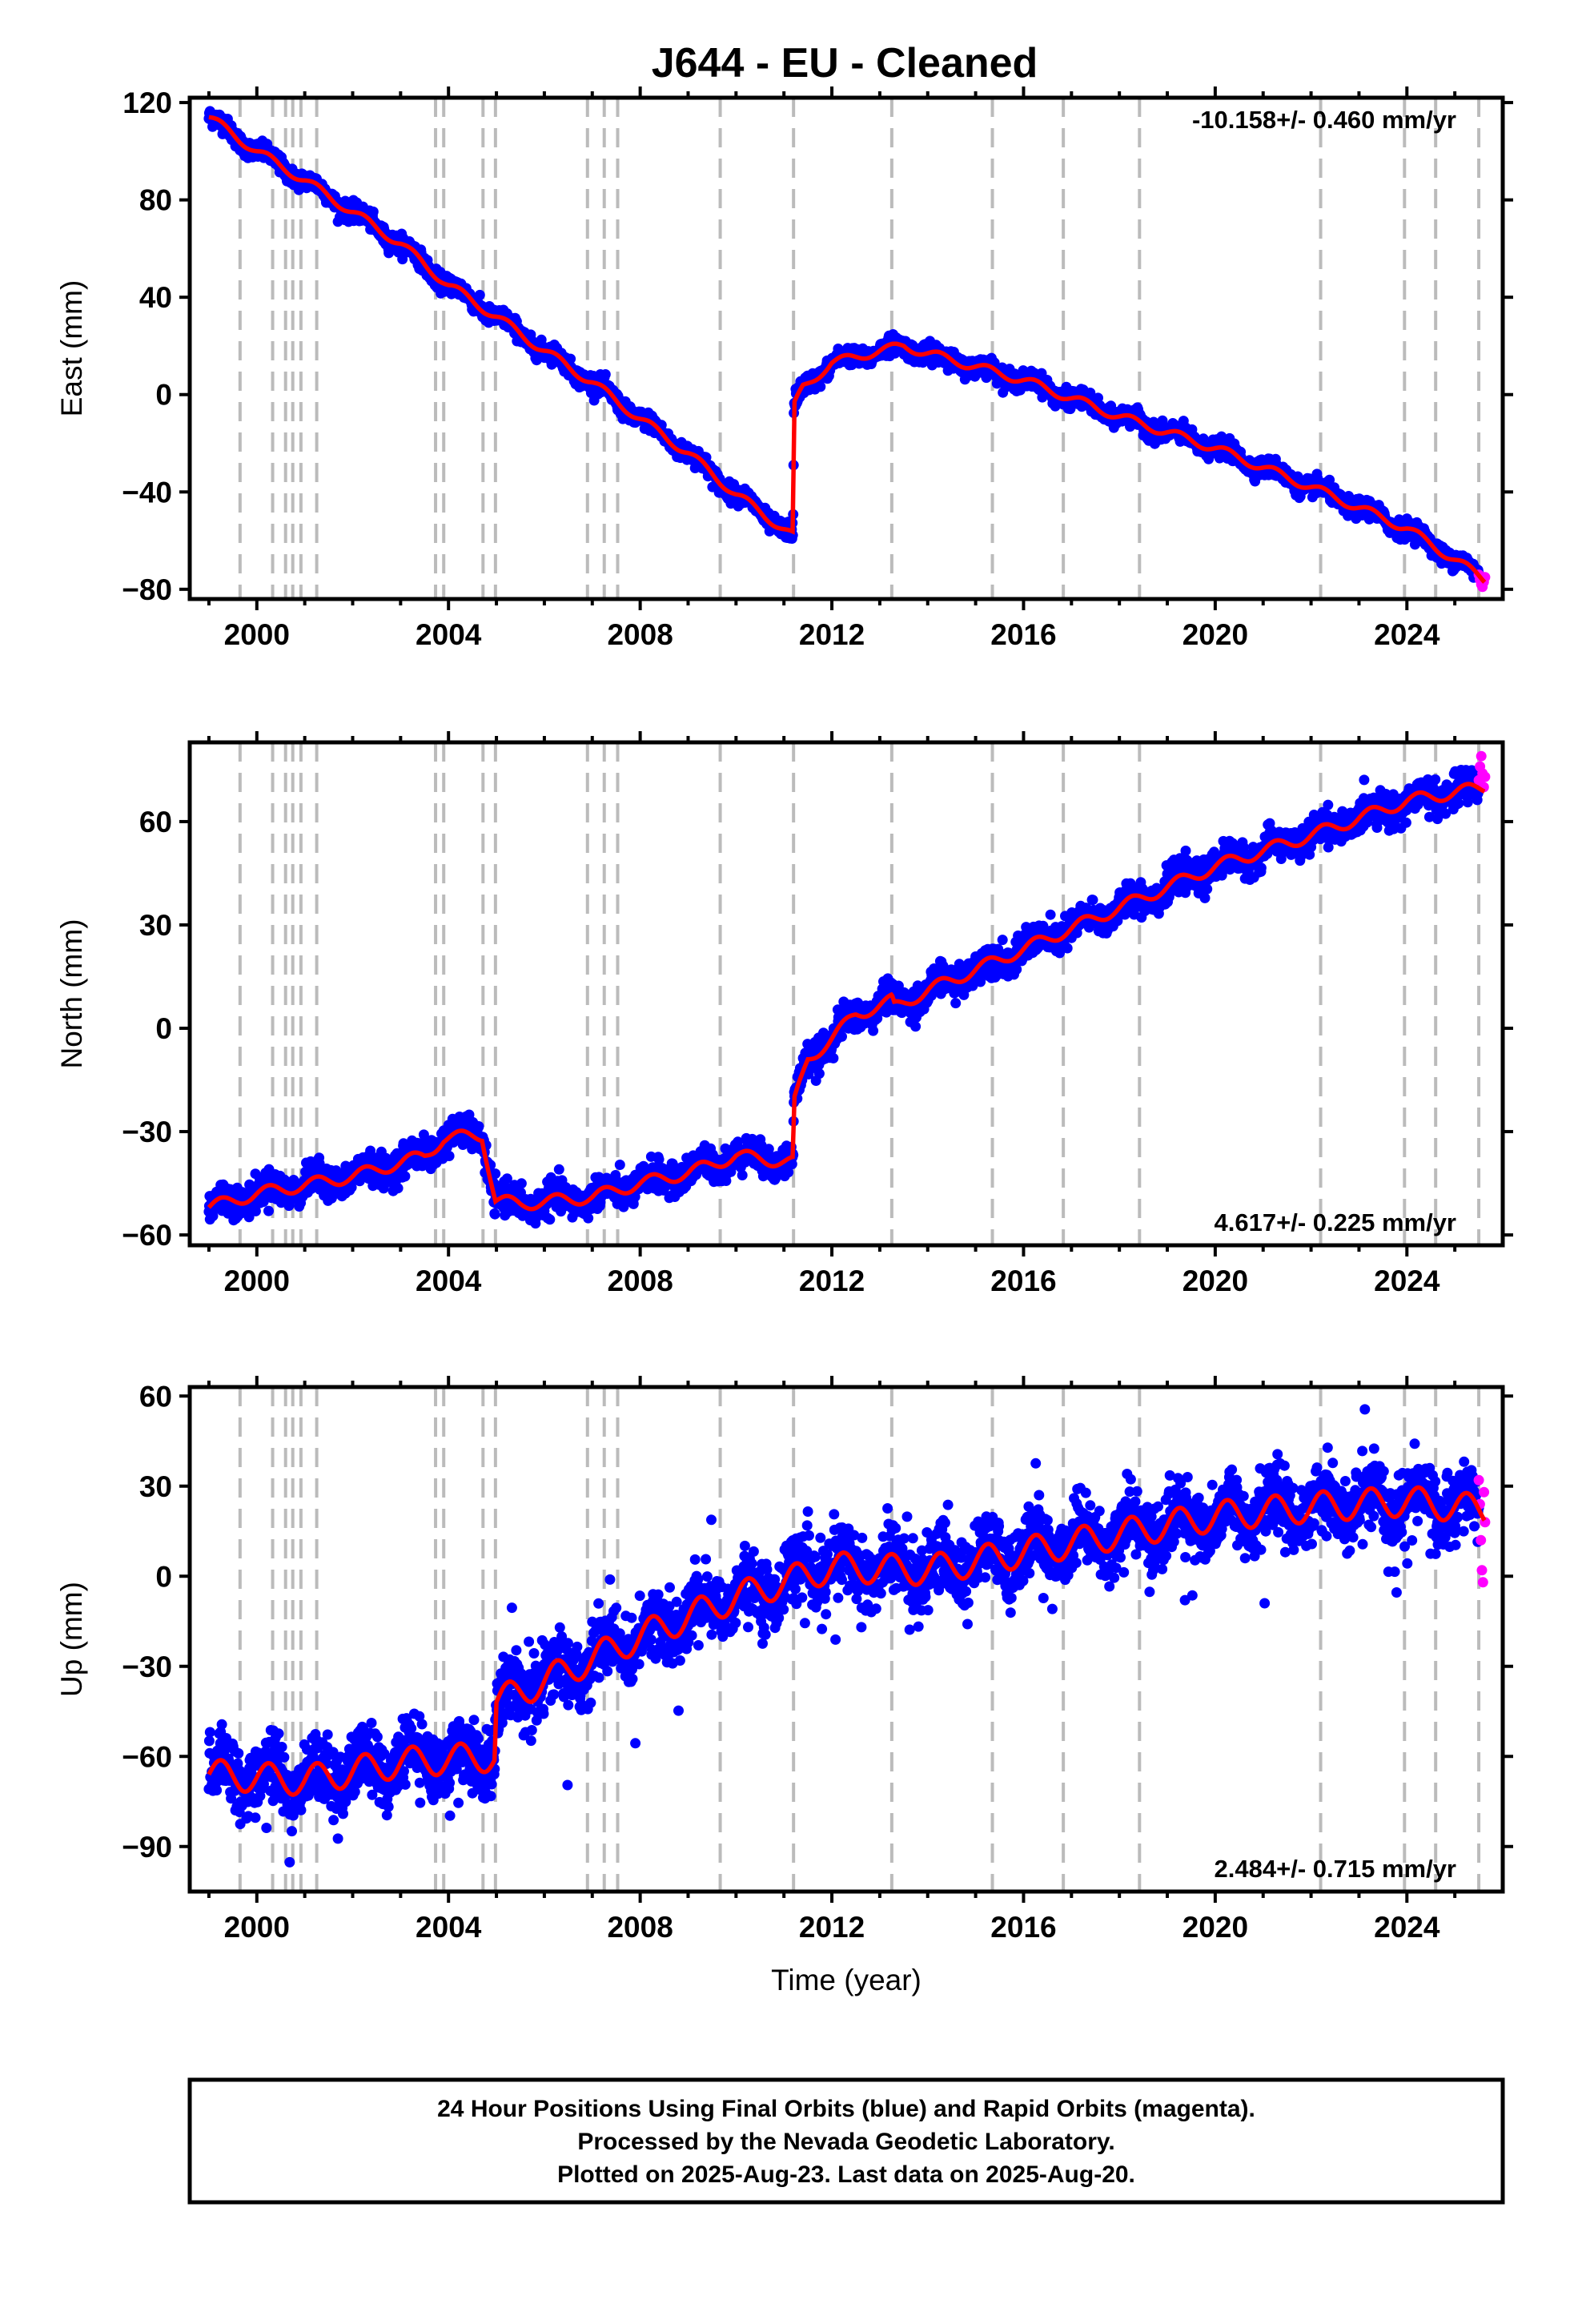  Describe the element at coordinates (832, 634) in the screenshot. I see `x-tick-label: 2012` at that location.